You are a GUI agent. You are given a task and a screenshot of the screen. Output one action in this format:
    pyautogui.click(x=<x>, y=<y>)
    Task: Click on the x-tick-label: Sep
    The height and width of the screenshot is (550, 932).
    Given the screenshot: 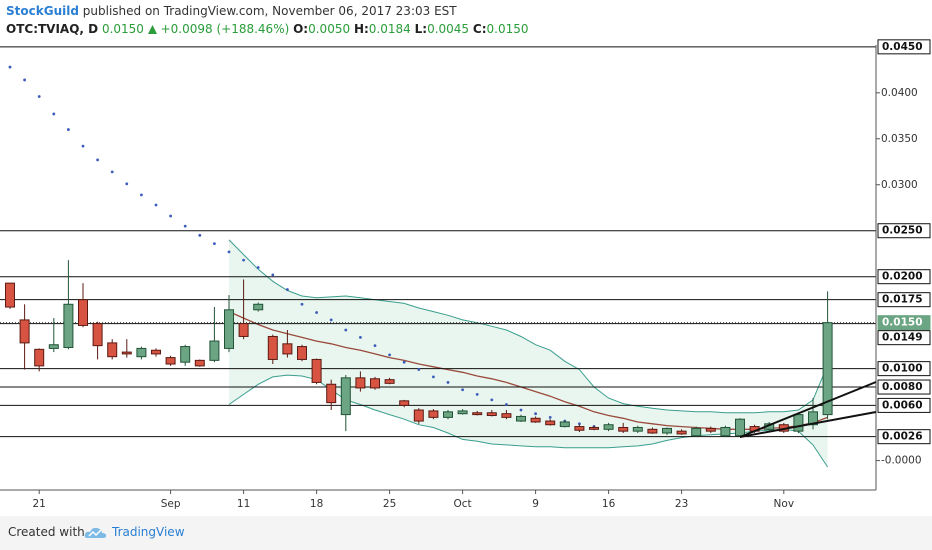 What is the action you would take?
    pyautogui.click(x=171, y=504)
    